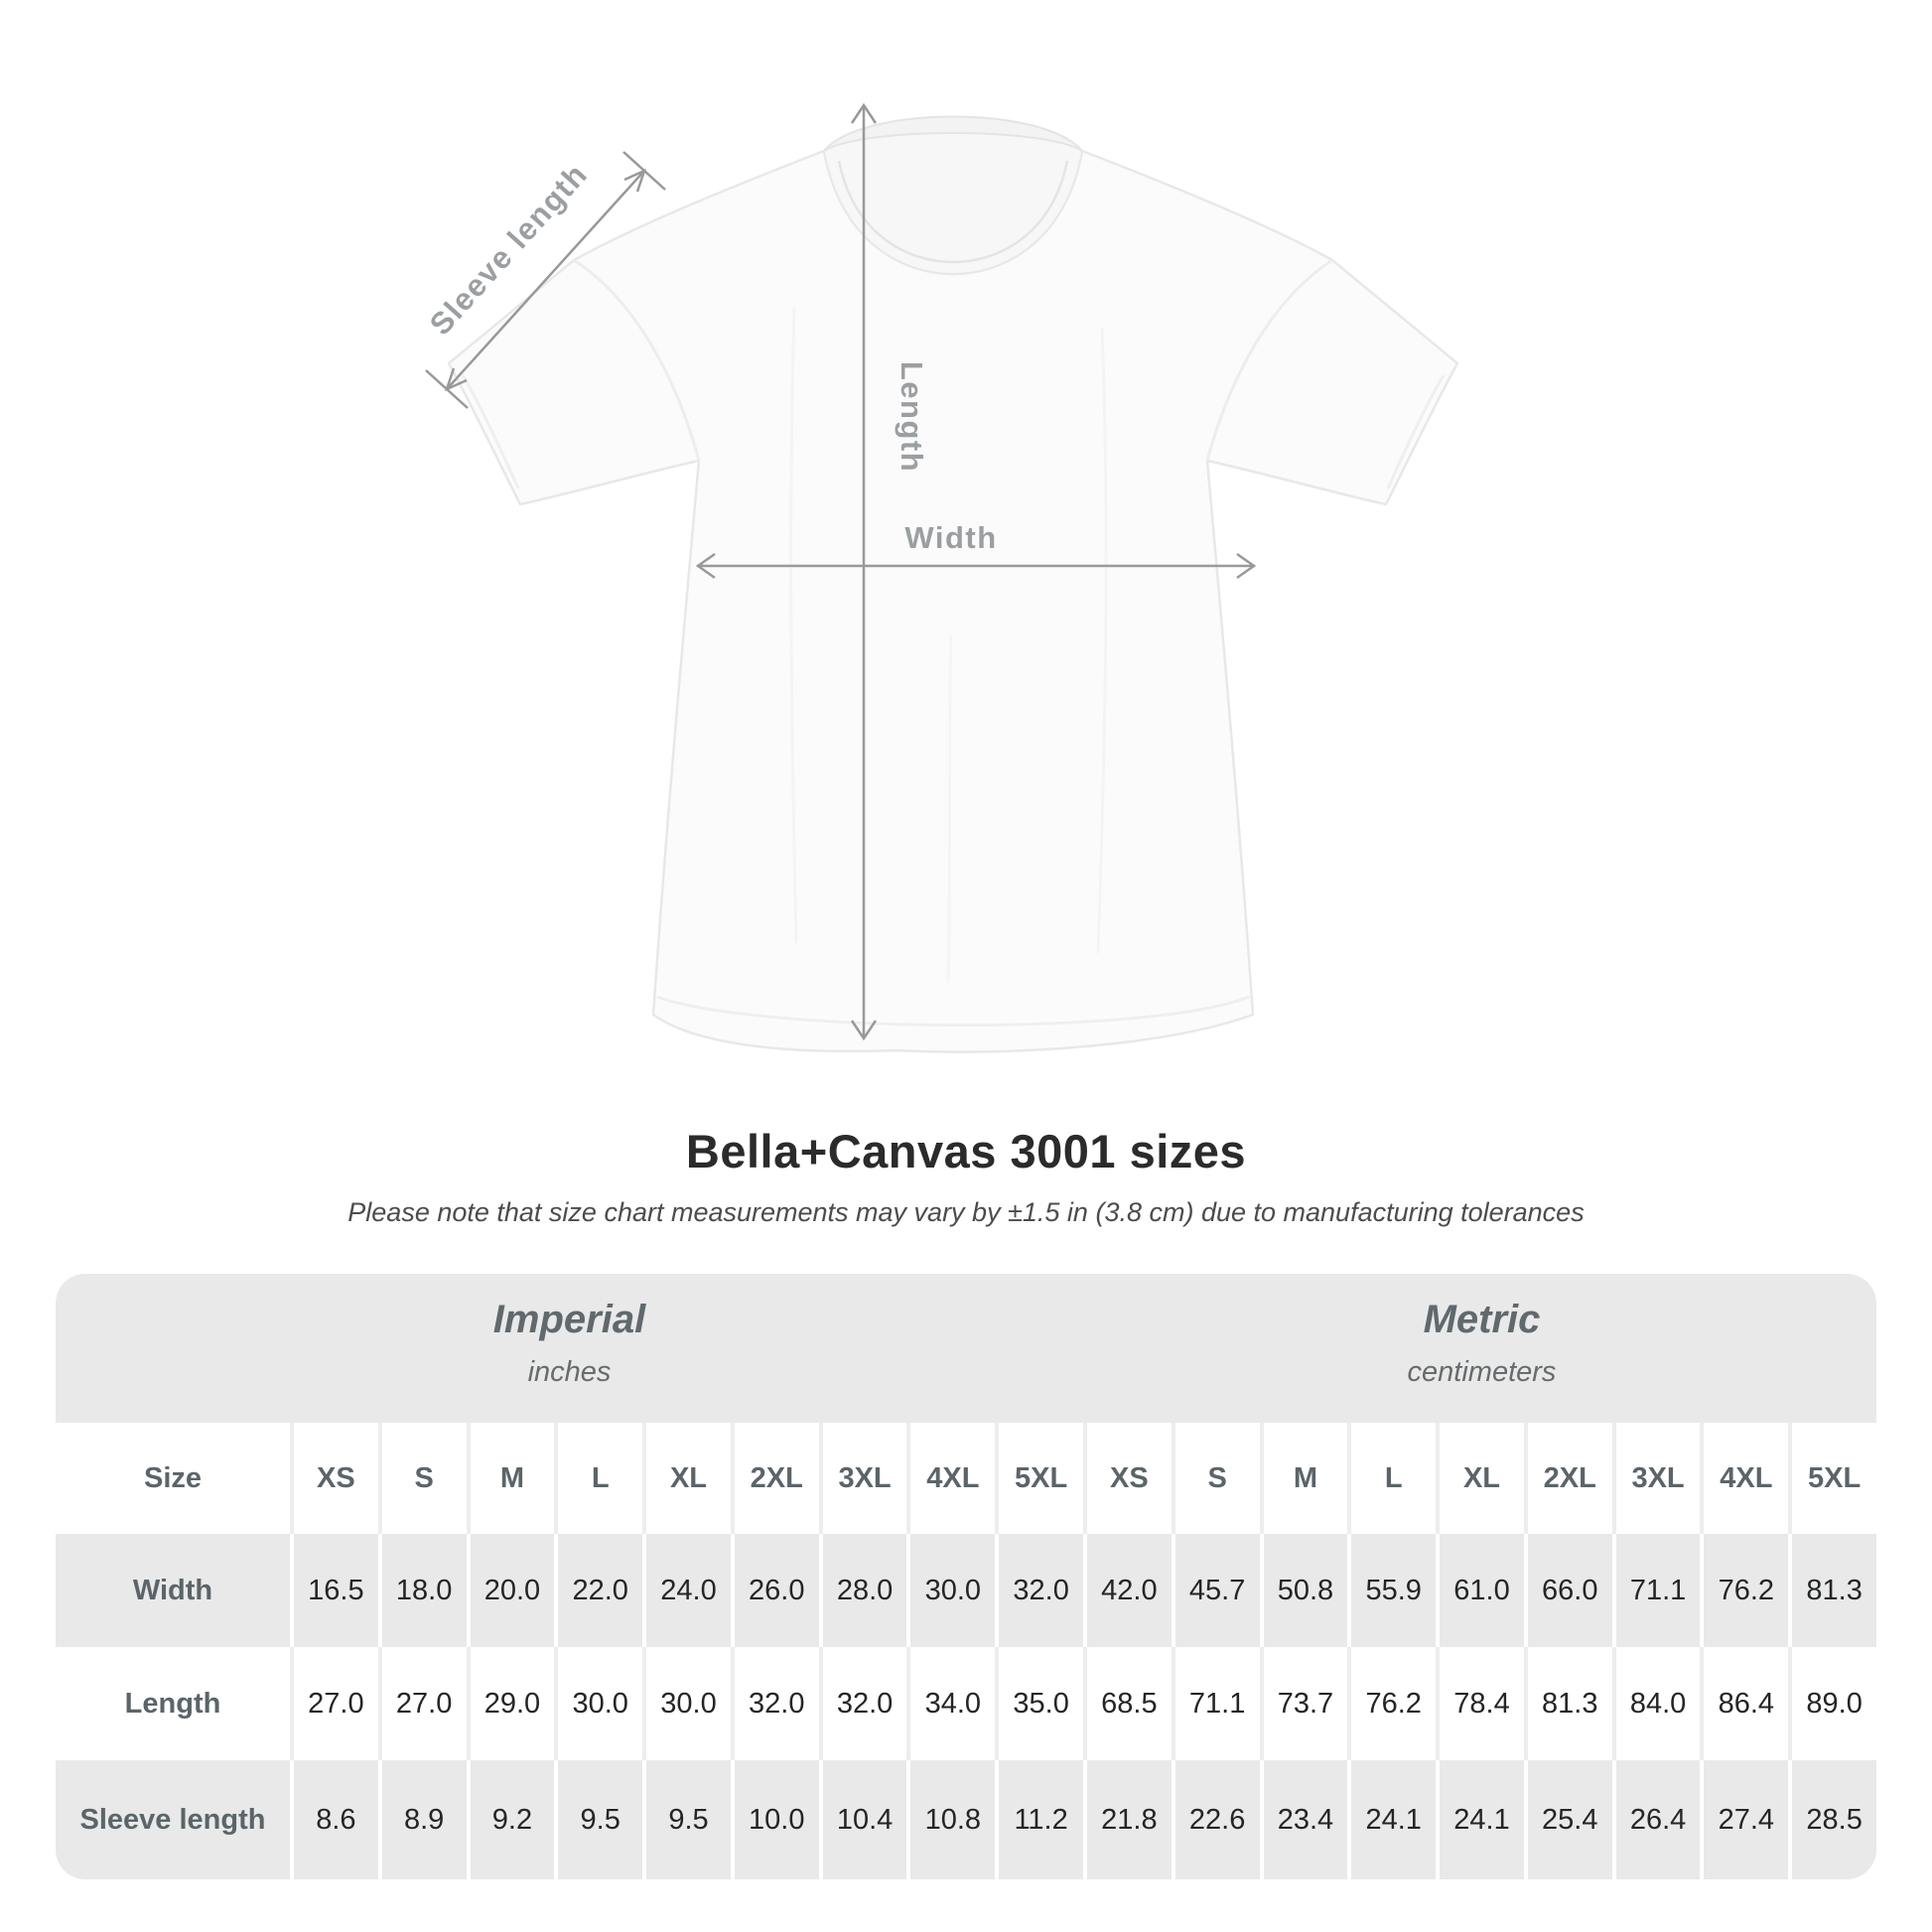 This screenshot has height=1932, width=1932. What do you see at coordinates (1130, 1591) in the screenshot?
I see `table-cell: 42.0` at bounding box center [1130, 1591].